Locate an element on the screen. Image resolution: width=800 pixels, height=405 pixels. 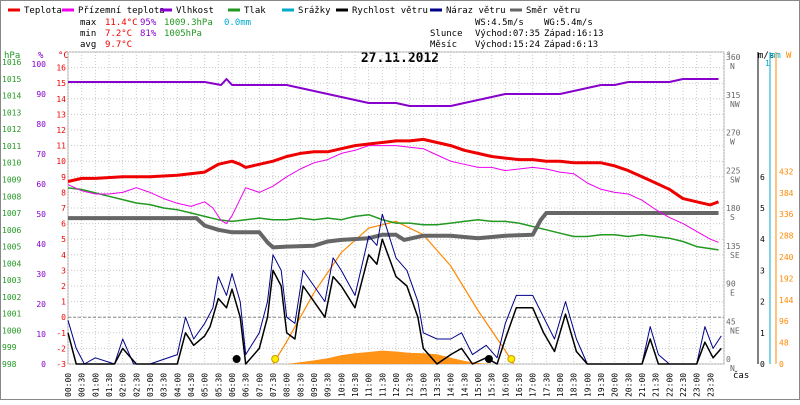
solar-tick: 0 is located at coordinates (781, 364).